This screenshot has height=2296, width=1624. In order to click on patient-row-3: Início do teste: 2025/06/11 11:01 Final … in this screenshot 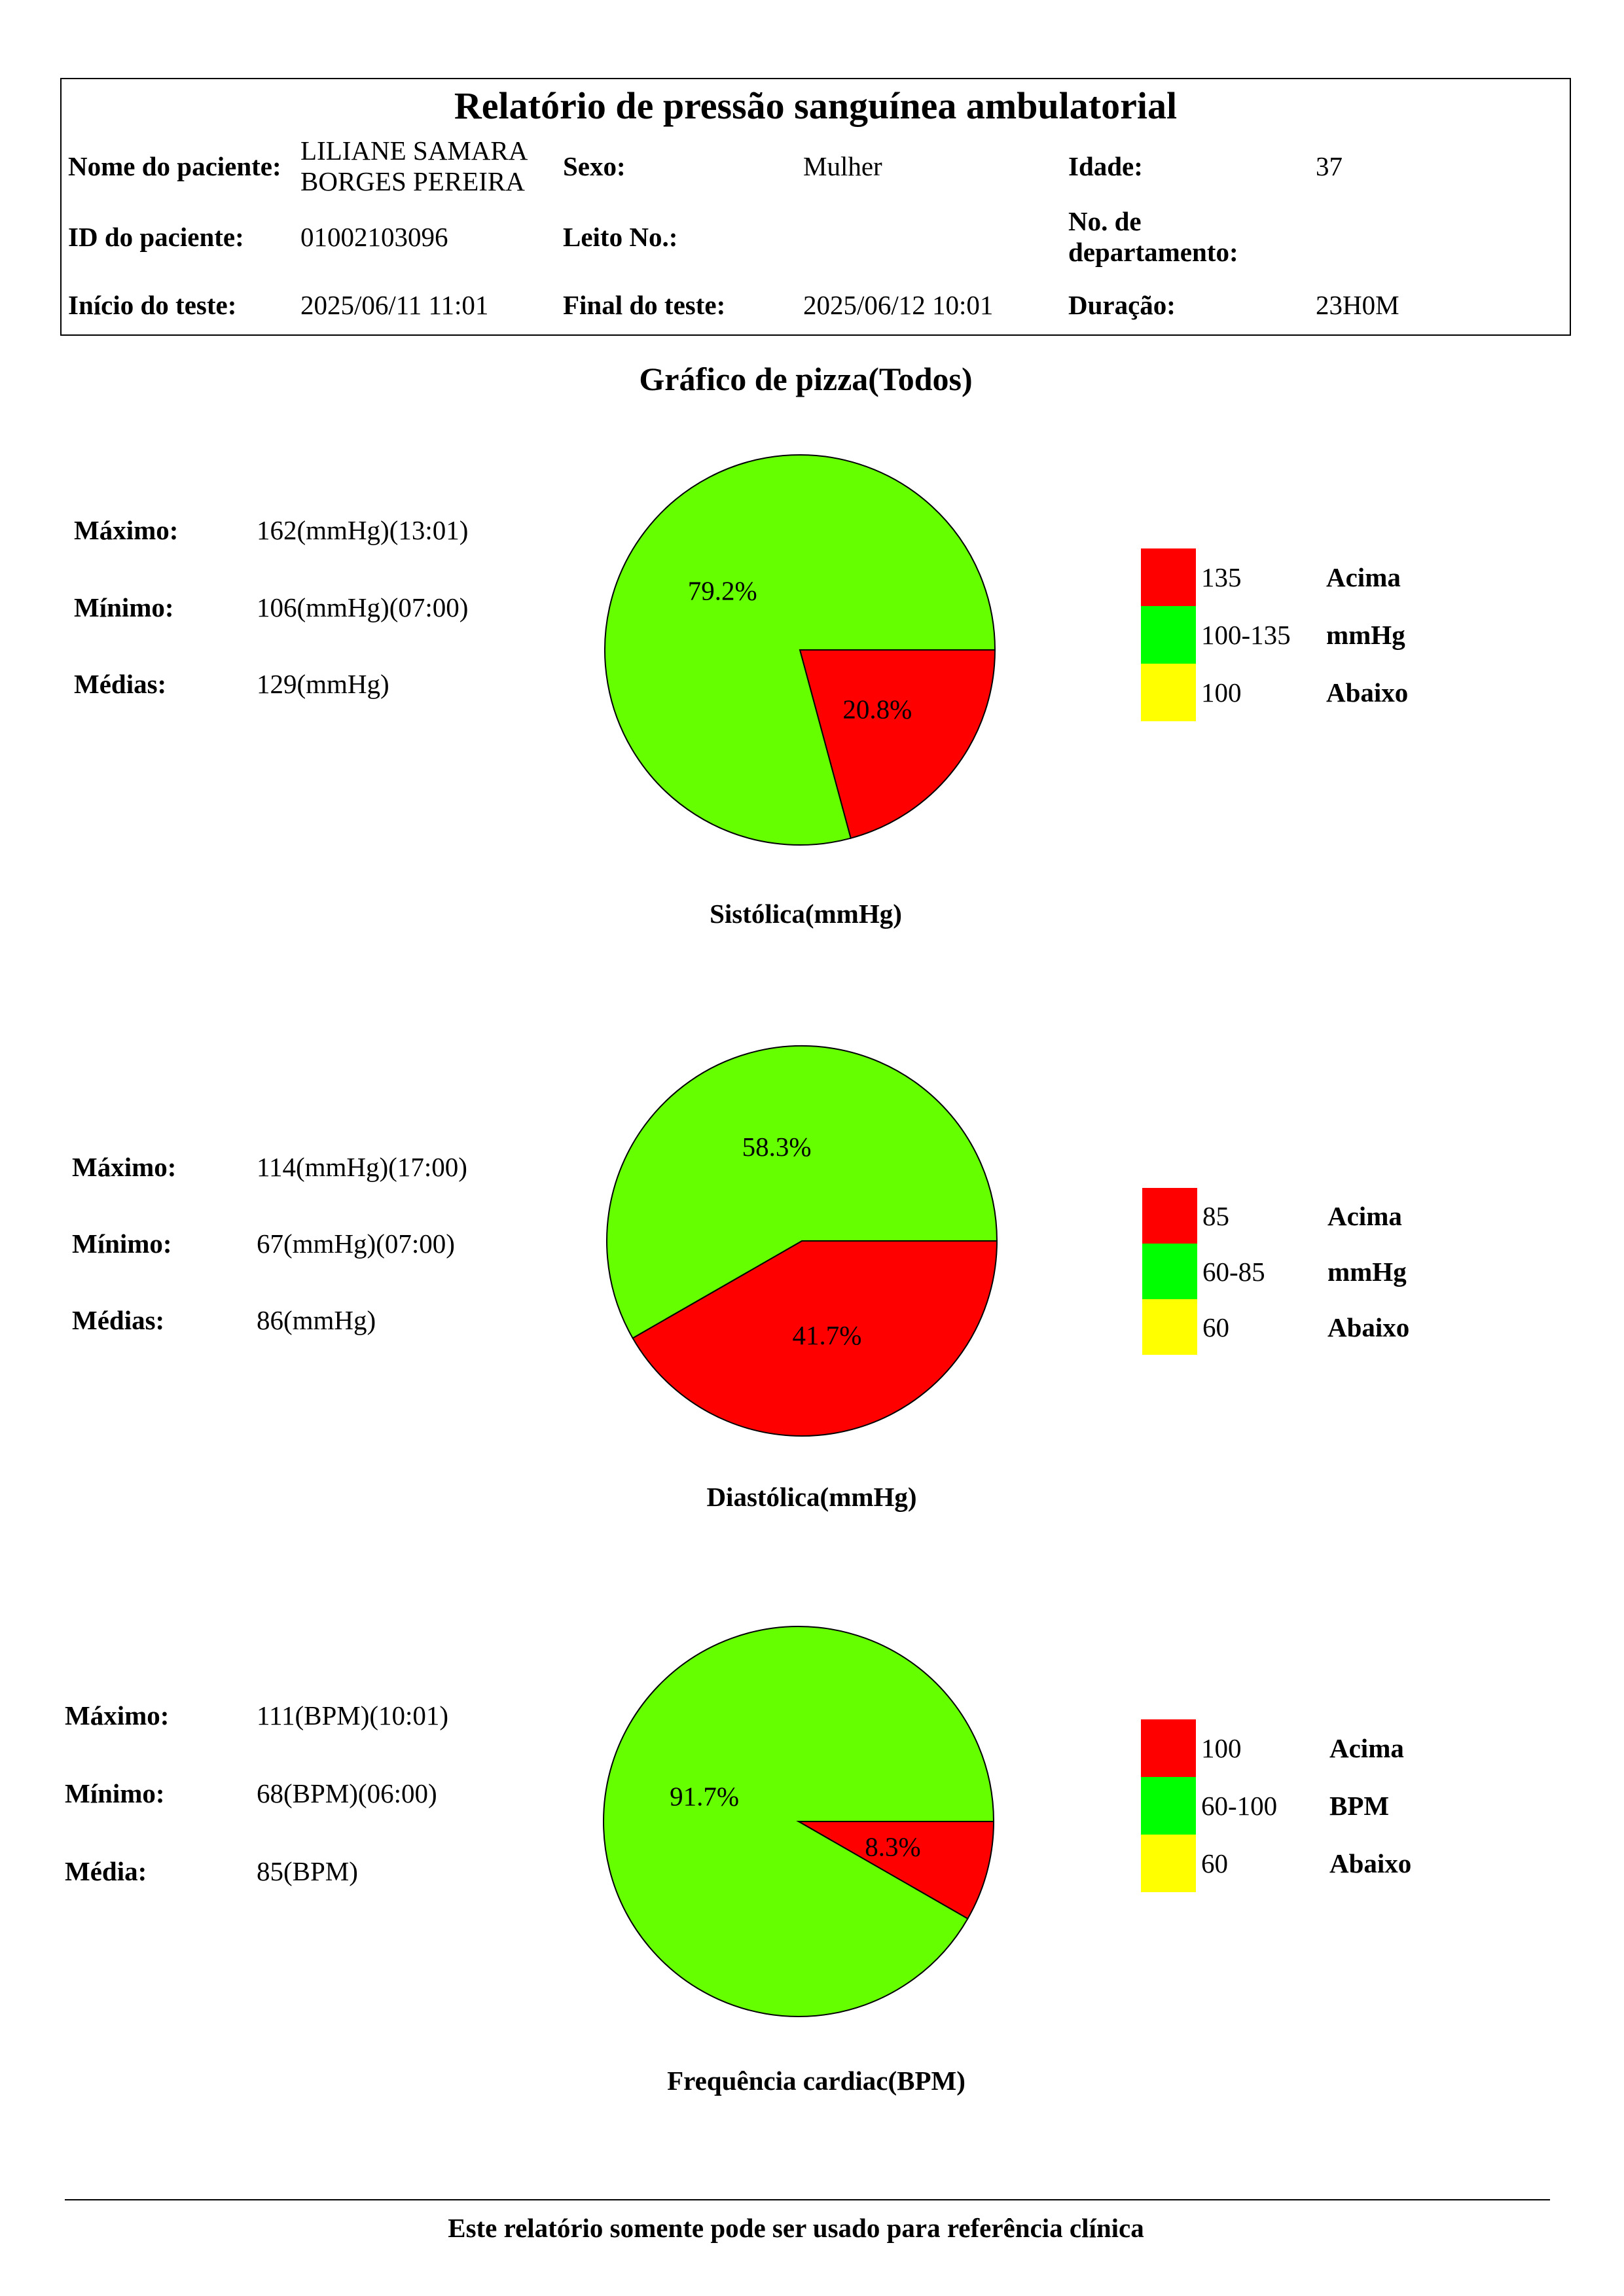, I will do `click(812, 305)`.